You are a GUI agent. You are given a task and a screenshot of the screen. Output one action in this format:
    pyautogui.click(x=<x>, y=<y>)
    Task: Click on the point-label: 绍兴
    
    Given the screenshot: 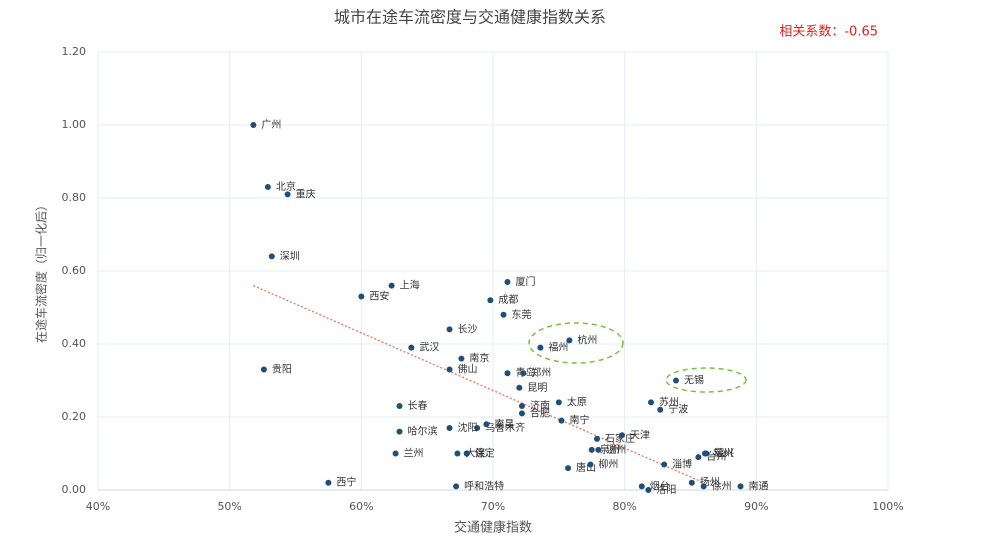 What is the action you would take?
    pyautogui.click(x=724, y=453)
    